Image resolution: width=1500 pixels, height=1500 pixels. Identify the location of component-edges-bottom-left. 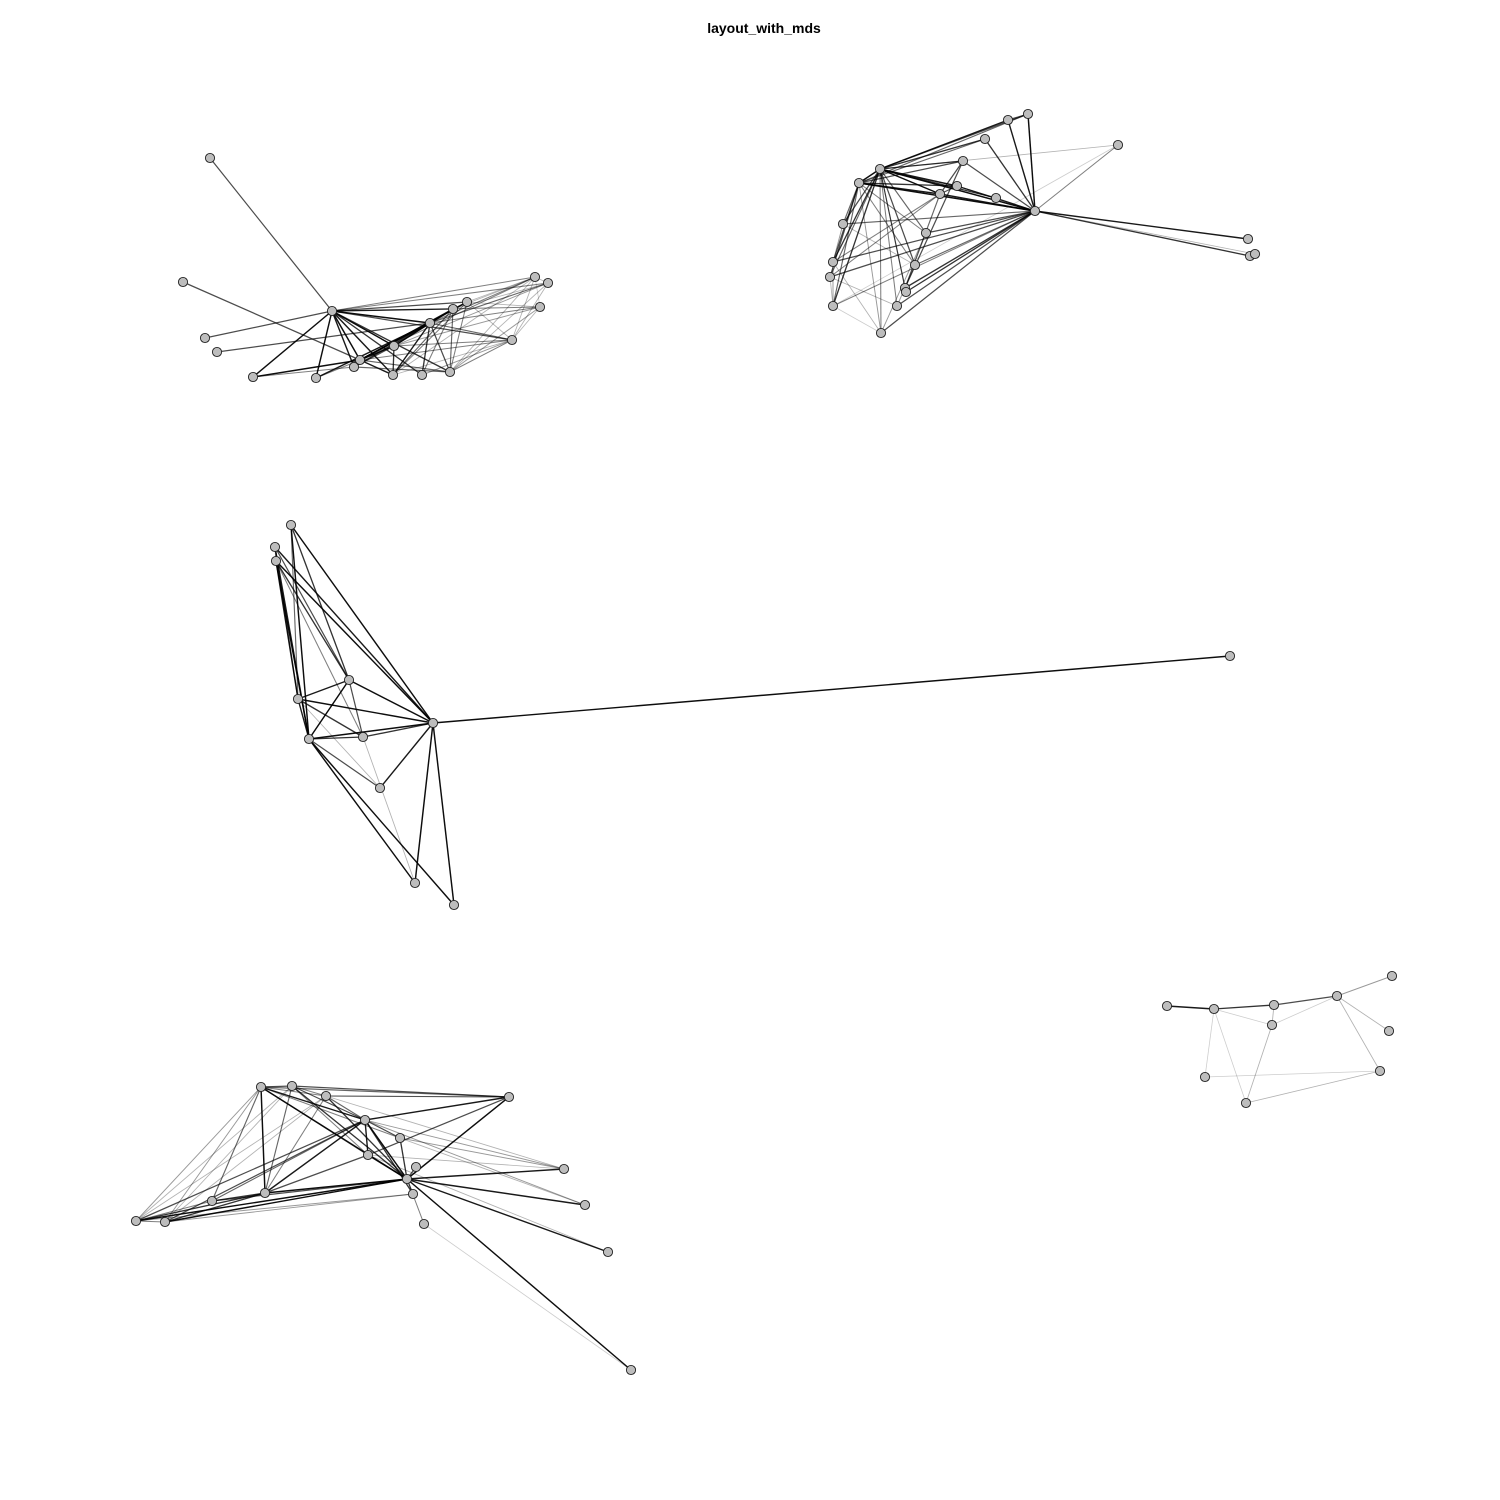
(383, 1228).